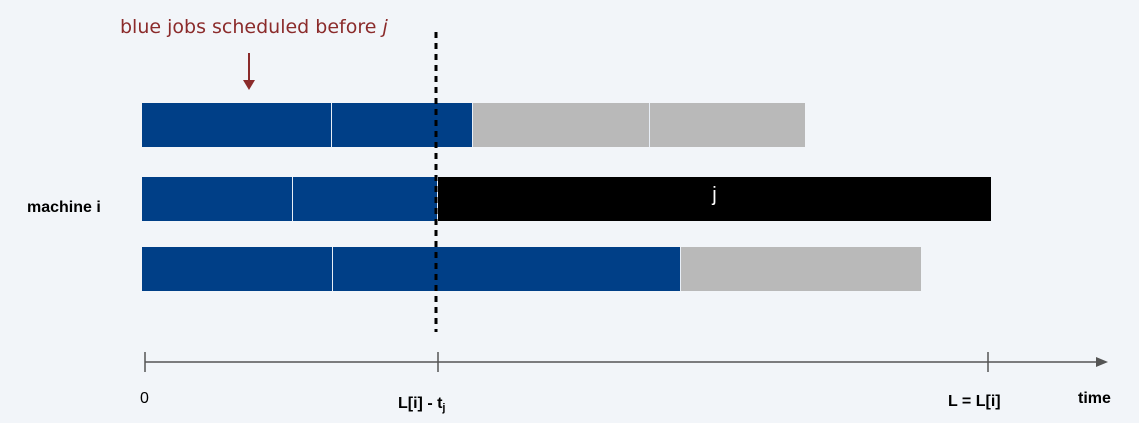 The height and width of the screenshot is (423, 1139). What do you see at coordinates (64, 207) in the screenshot?
I see `machine-label: machine i` at bounding box center [64, 207].